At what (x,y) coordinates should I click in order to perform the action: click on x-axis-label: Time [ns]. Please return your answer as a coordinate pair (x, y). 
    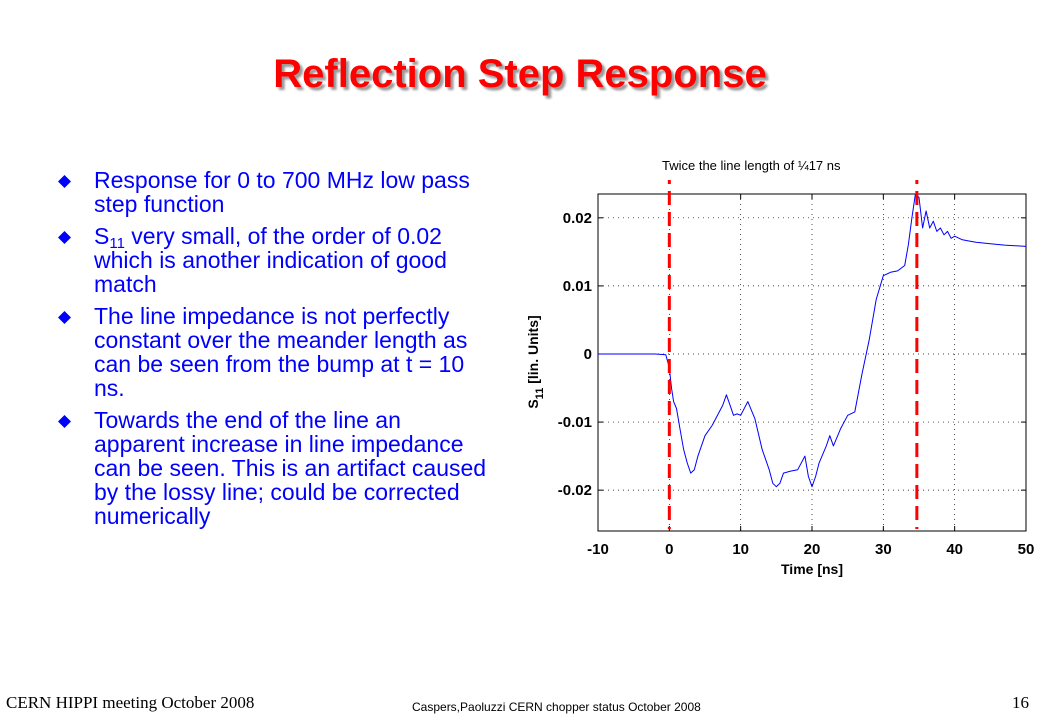
    Looking at the image, I should click on (812, 569).